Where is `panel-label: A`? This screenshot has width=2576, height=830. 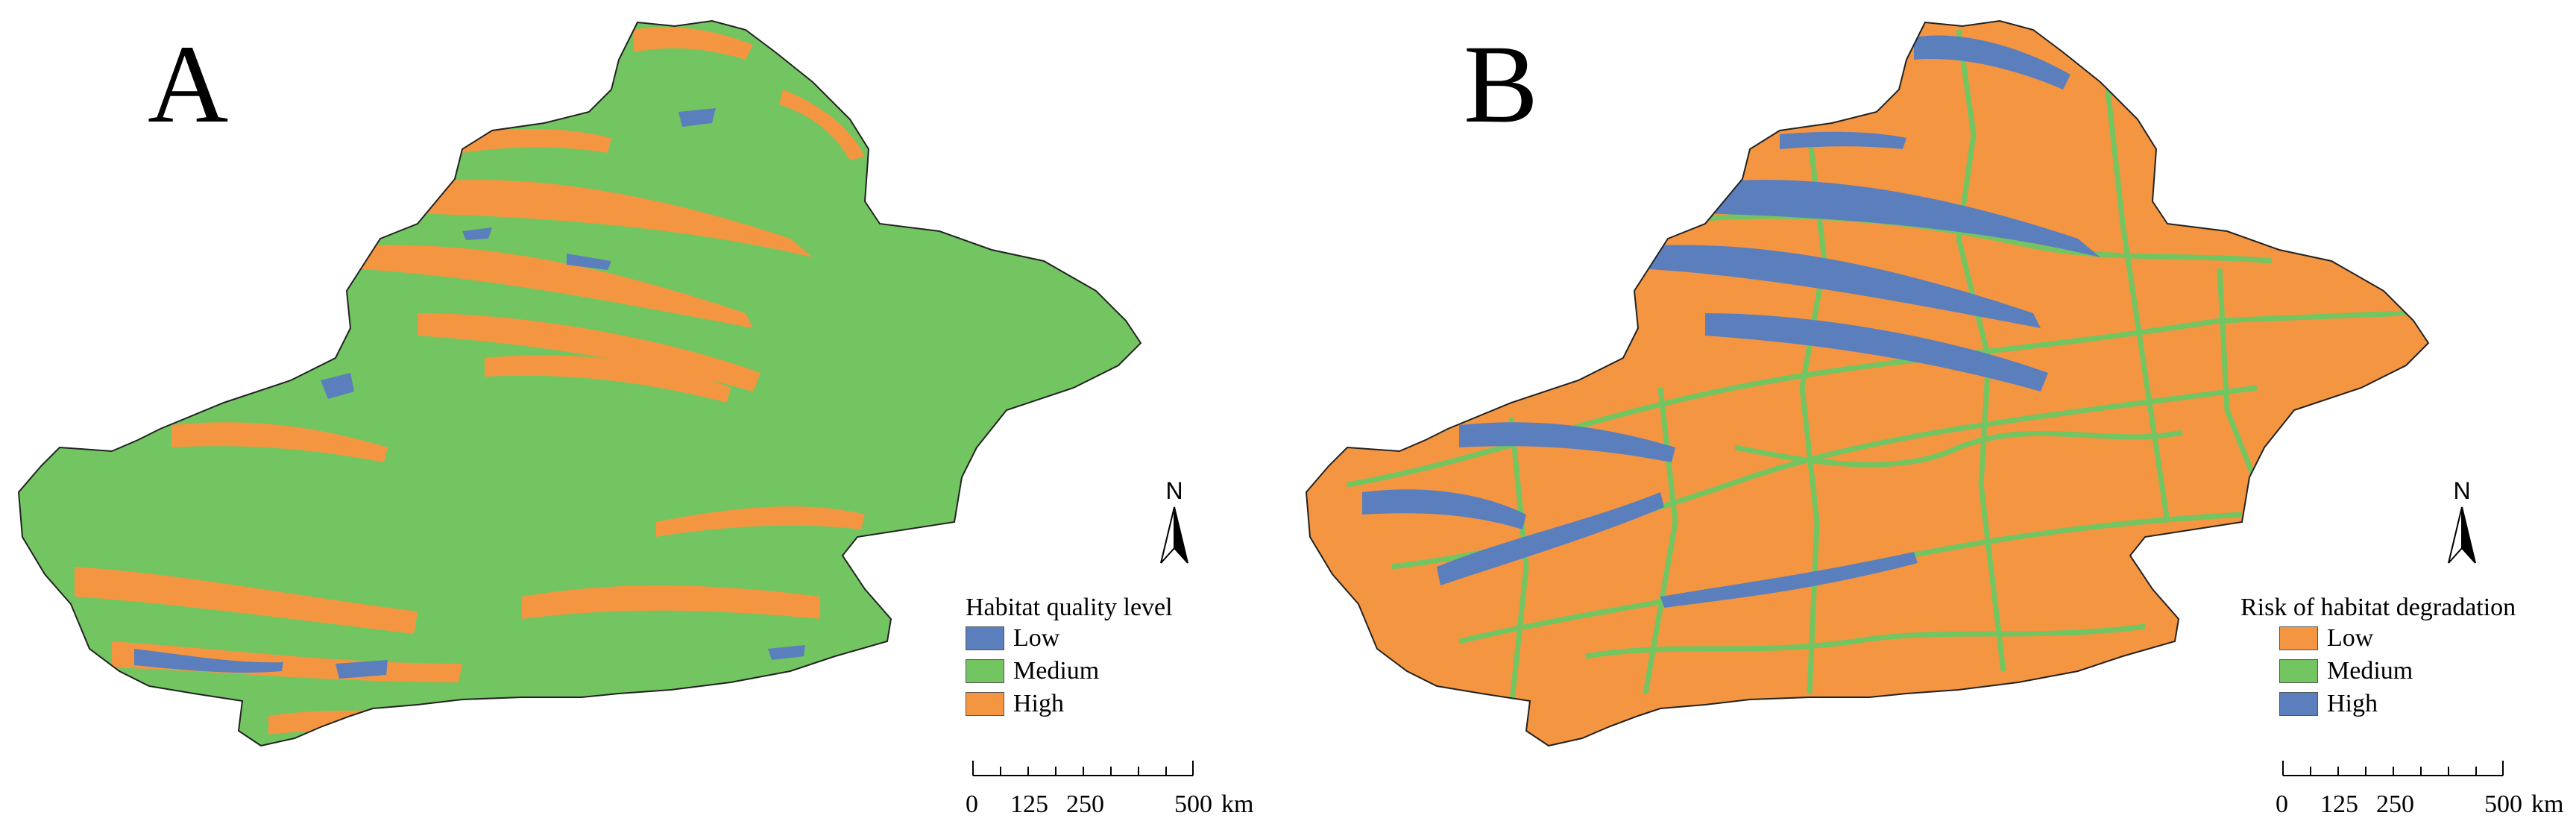 panel-label: A is located at coordinates (188, 84).